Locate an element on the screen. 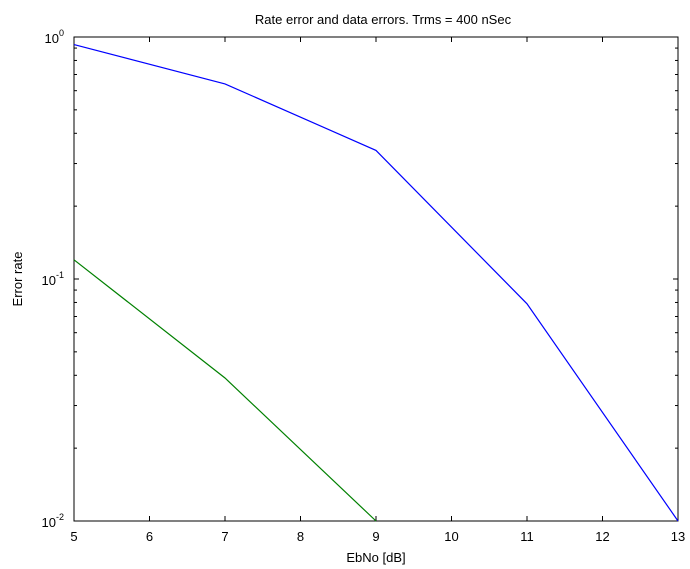 The image size is (690, 569). x-tick-label: 6 is located at coordinates (149, 536).